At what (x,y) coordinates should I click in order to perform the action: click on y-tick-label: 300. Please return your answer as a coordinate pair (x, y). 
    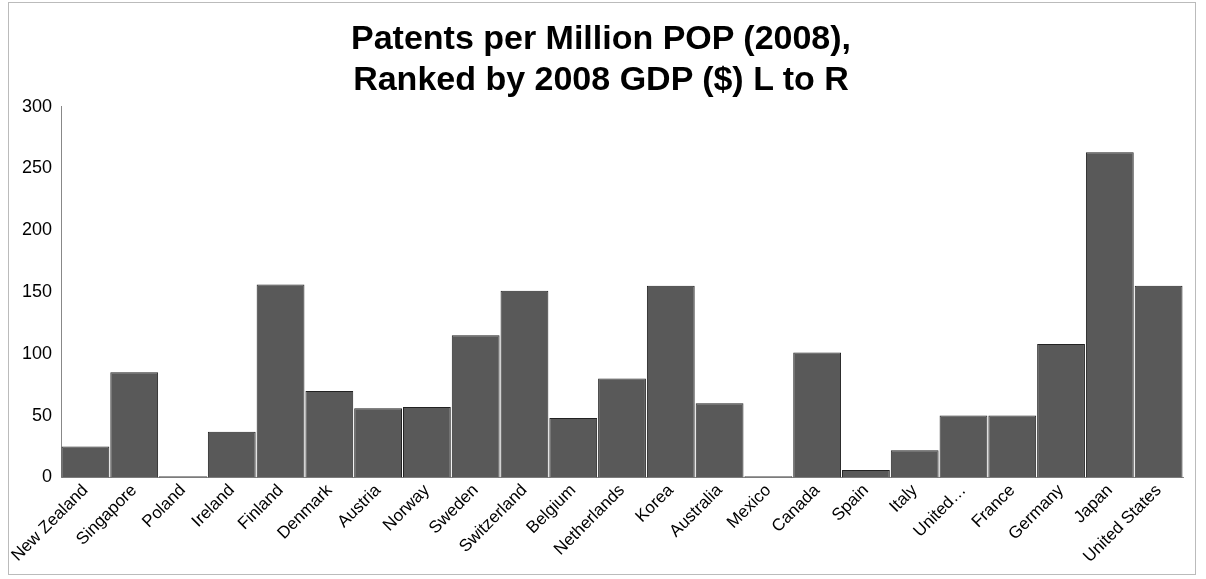
    Looking at the image, I should click on (37, 105).